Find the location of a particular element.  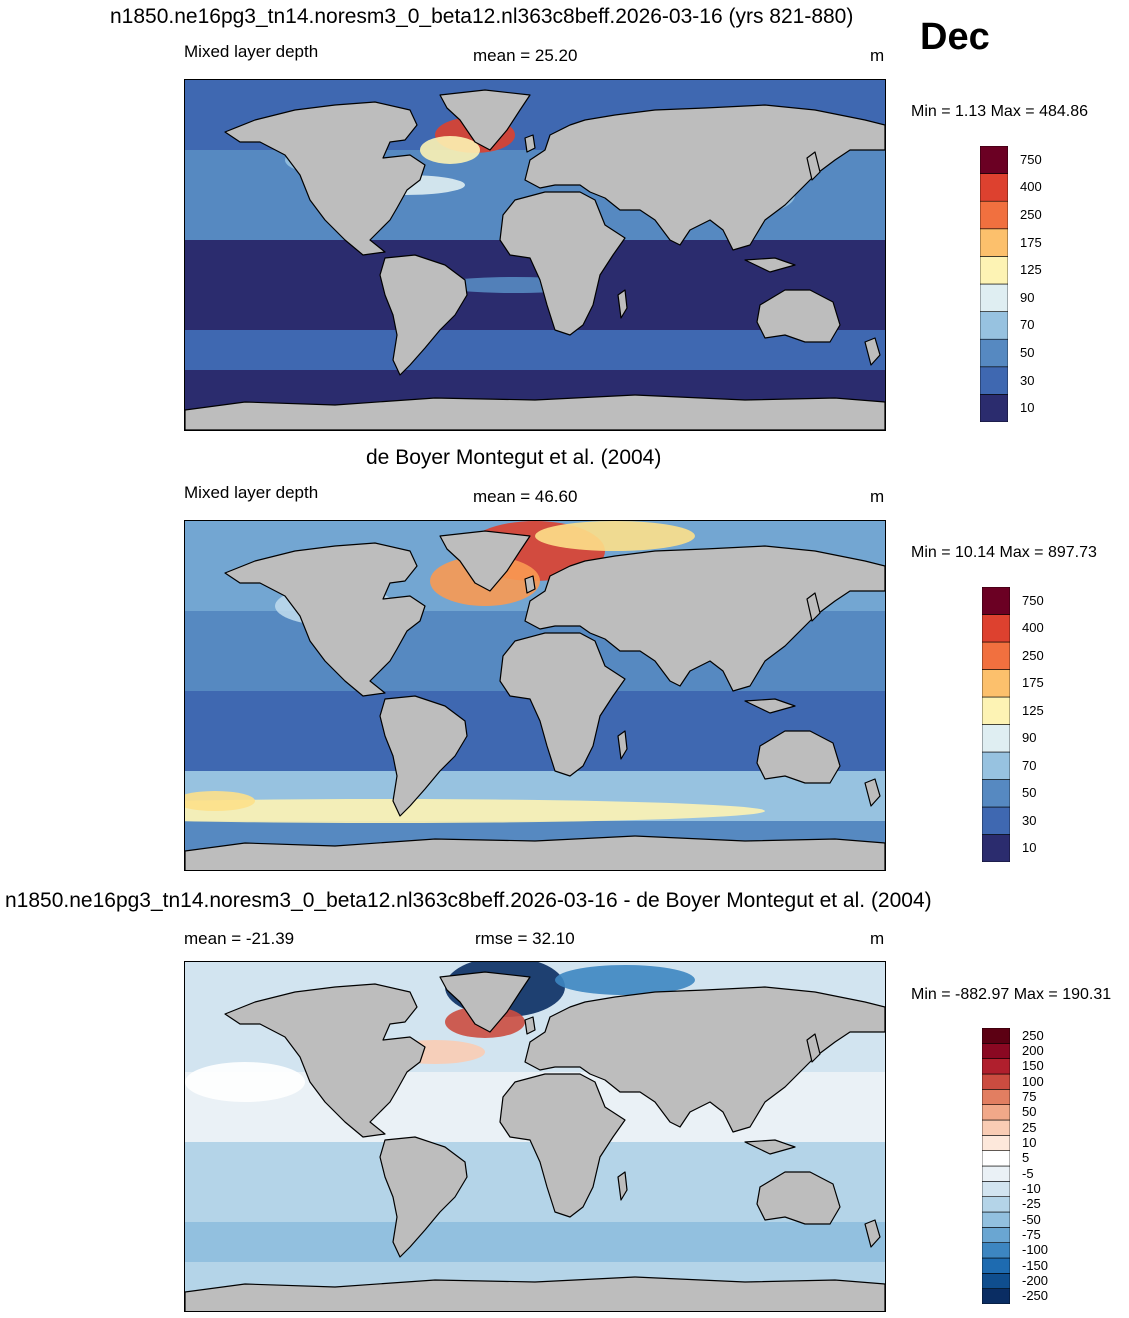

land-north-america is located at coordinates (325, 619).